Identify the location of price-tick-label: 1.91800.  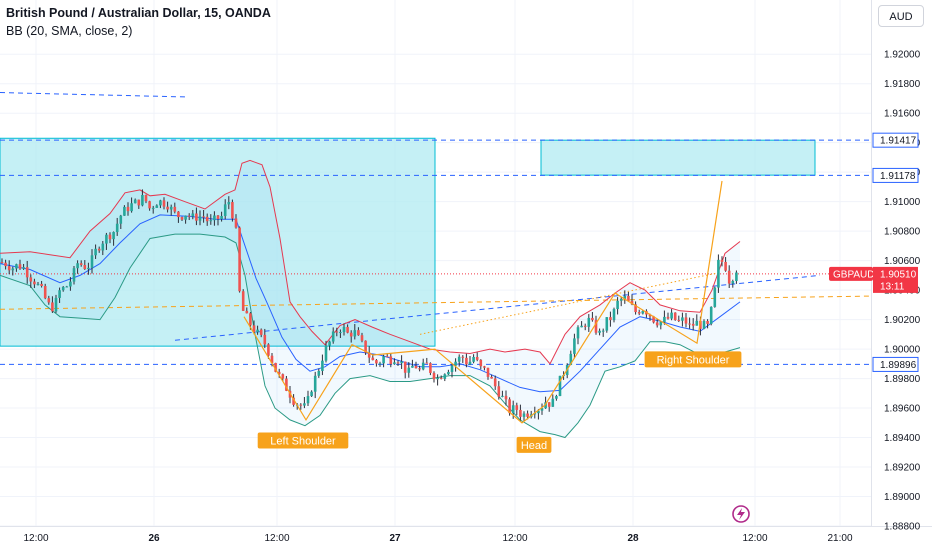
(902, 84).